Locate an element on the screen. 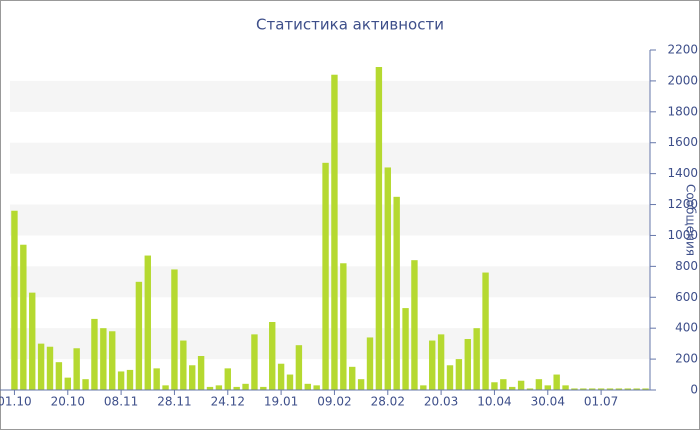 This screenshot has width=700, height=430. x-tick-label: 08.11 is located at coordinates (121, 402).